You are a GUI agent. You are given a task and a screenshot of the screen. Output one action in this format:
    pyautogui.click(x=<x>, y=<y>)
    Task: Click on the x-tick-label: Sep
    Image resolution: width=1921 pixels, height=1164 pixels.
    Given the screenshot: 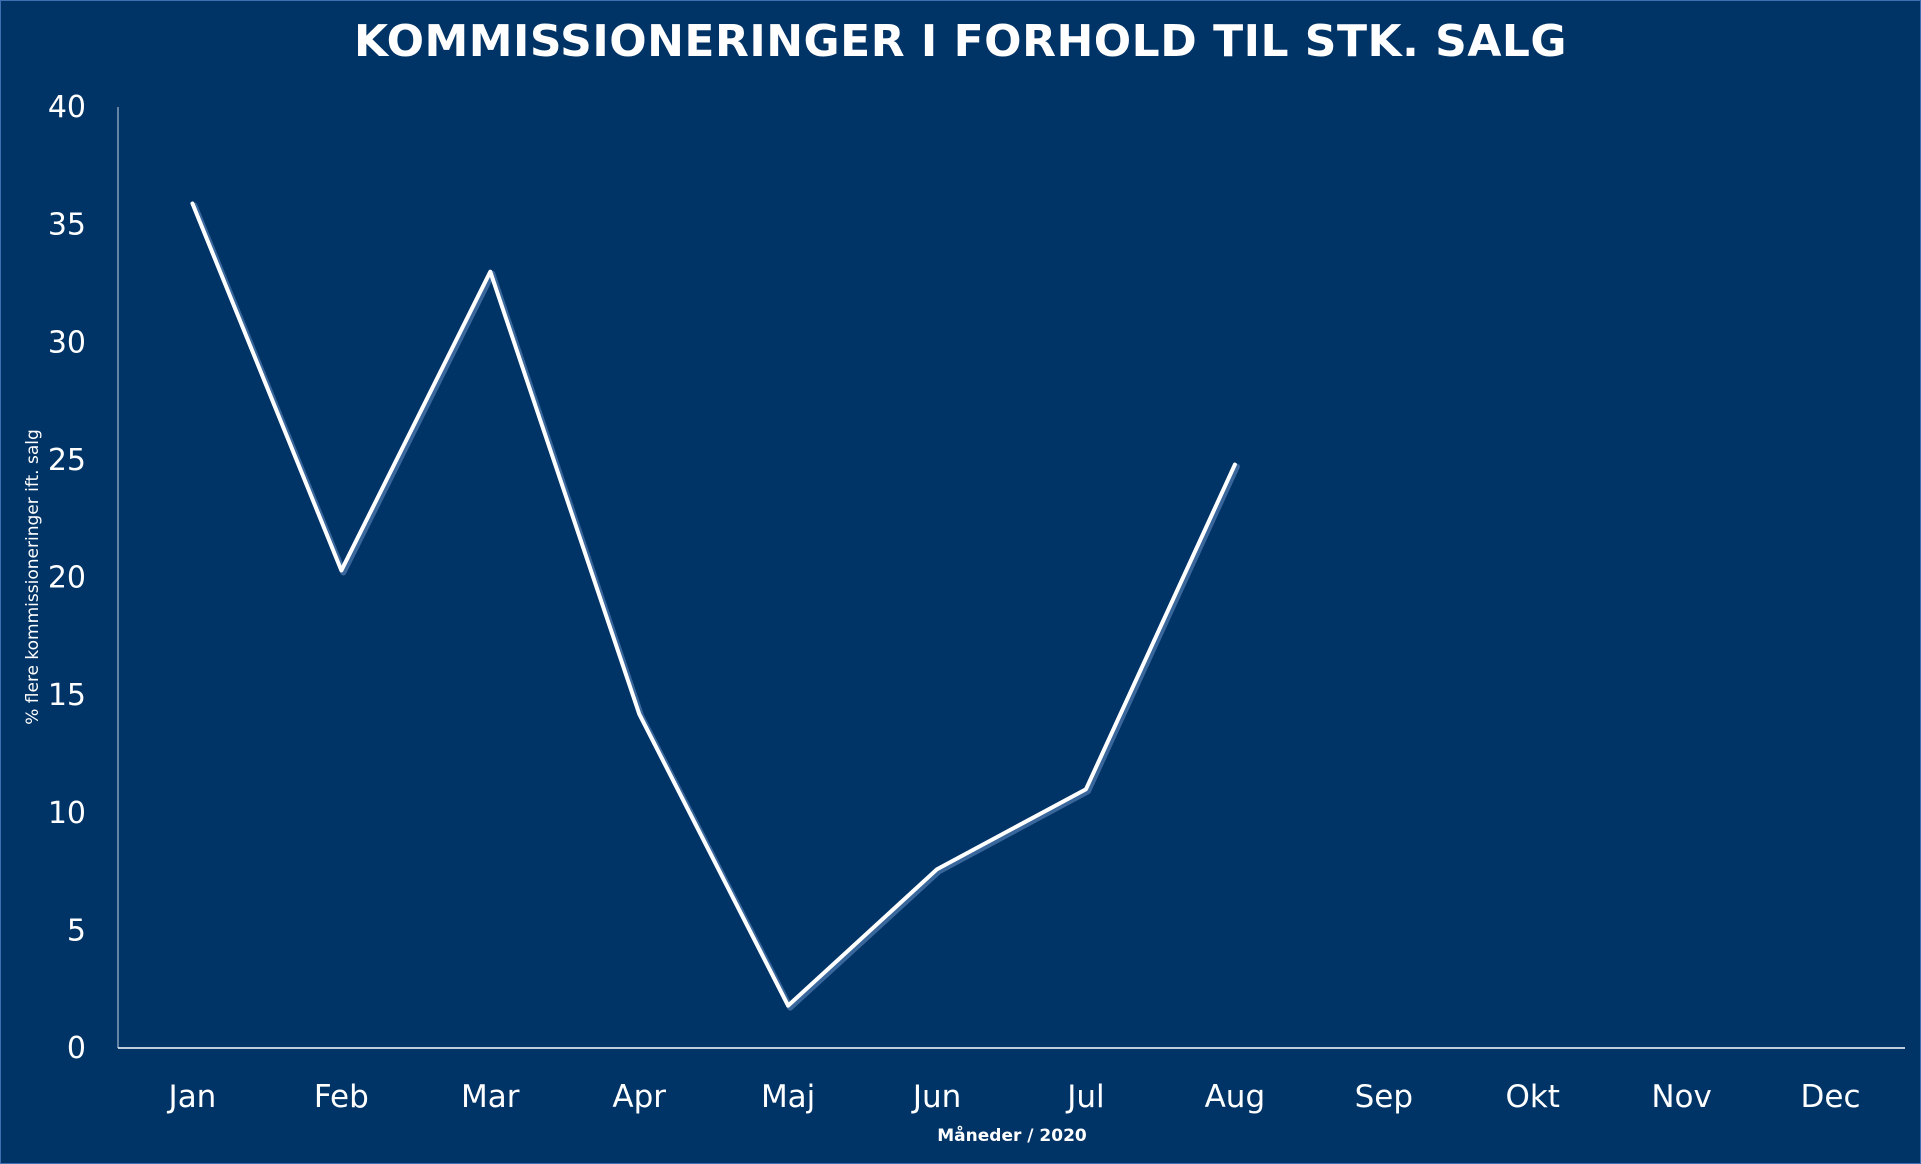 What is the action you would take?
    pyautogui.click(x=1384, y=1097)
    